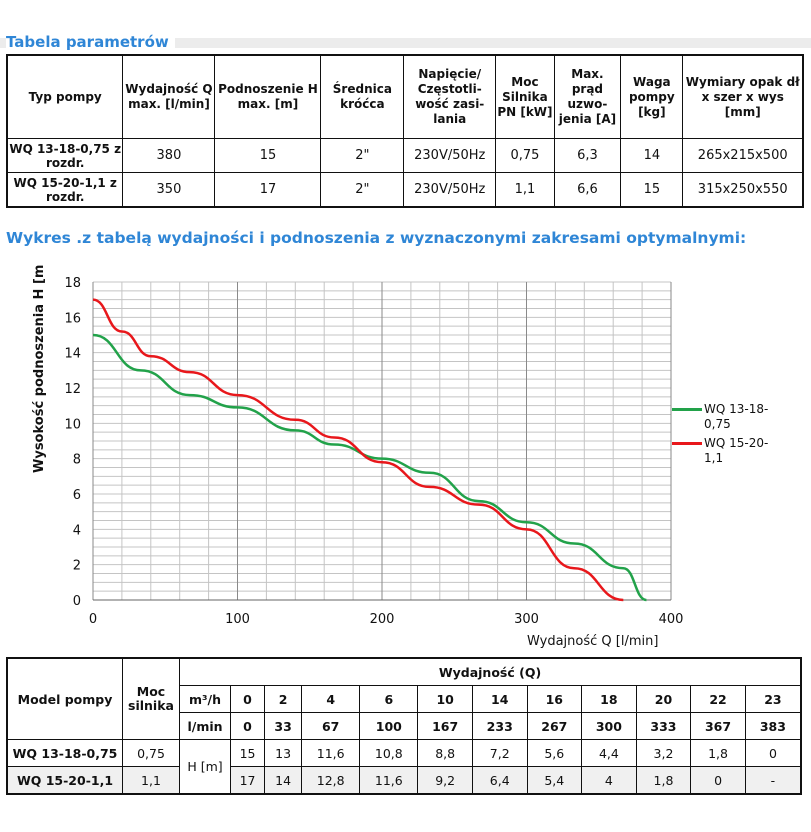 This screenshot has height=832, width=811. Describe the element at coordinates (450, 155) in the screenshot. I see `table-cell: 230V/50Hz` at that location.